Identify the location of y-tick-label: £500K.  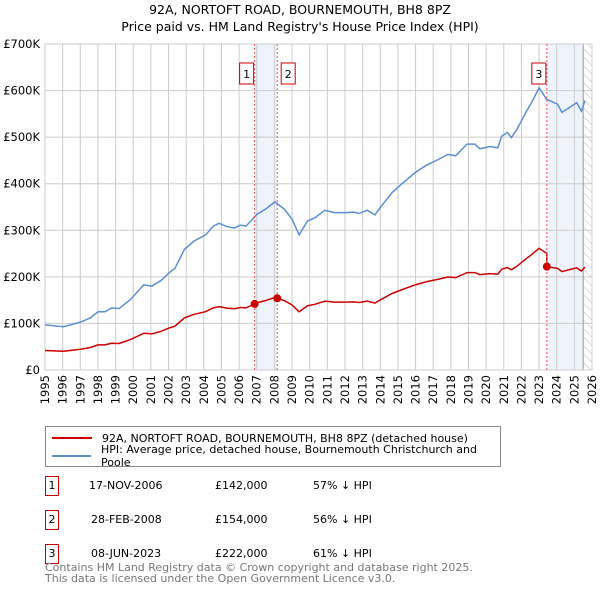
(21, 137).